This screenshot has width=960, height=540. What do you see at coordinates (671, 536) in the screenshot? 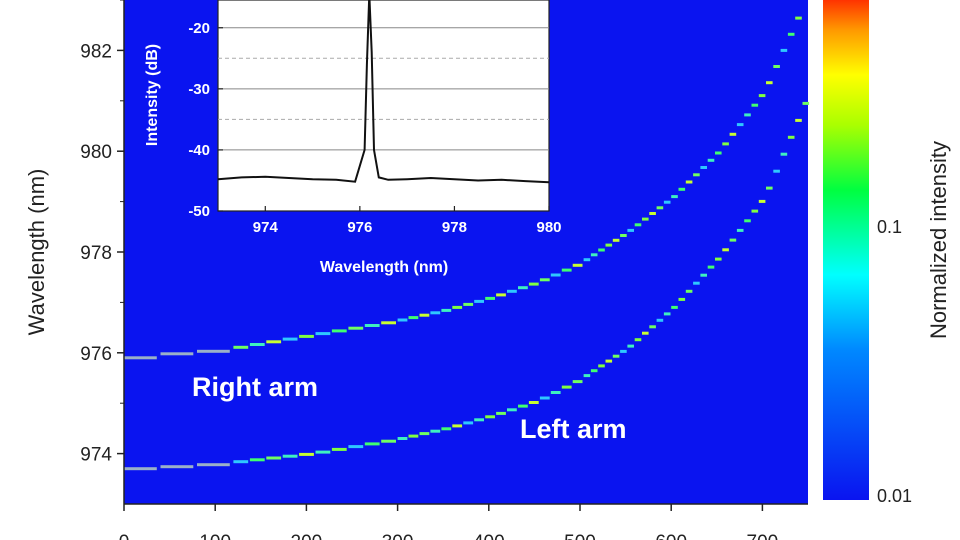
I see `x-tick-label: 600` at bounding box center [671, 536].